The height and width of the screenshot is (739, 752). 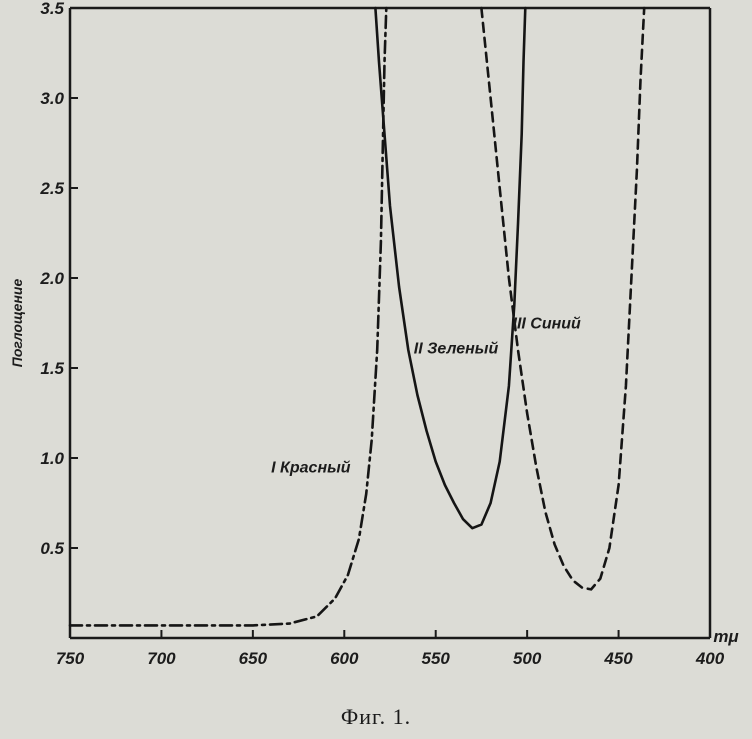 What do you see at coordinates (426, 395) in the screenshot?
I see `series-labels: I Красный II Зеленый III Синий` at bounding box center [426, 395].